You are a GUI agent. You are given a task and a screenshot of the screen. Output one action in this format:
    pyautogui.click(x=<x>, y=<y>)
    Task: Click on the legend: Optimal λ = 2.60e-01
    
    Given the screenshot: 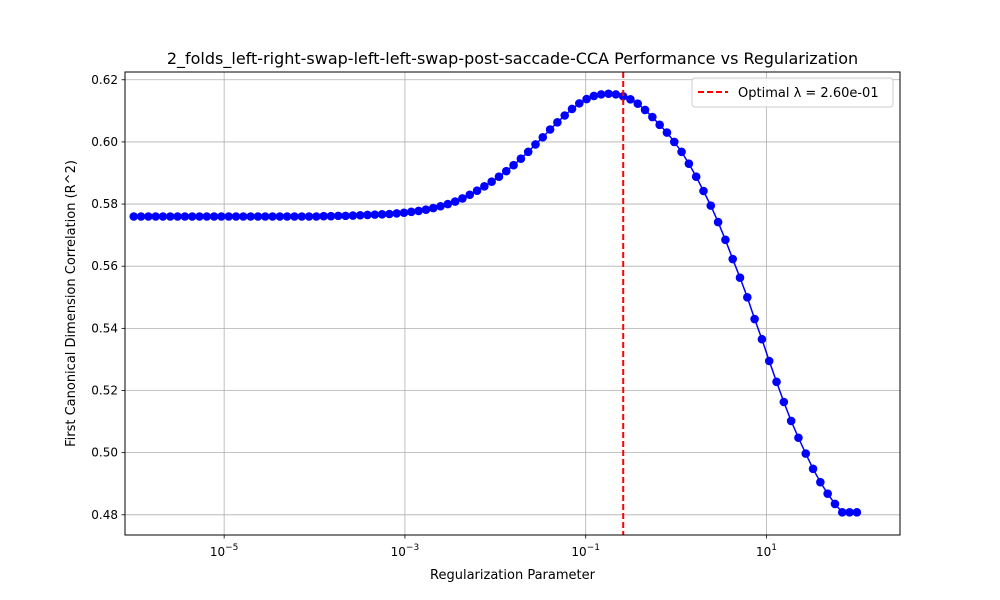 What is the action you would take?
    pyautogui.click(x=792, y=92)
    